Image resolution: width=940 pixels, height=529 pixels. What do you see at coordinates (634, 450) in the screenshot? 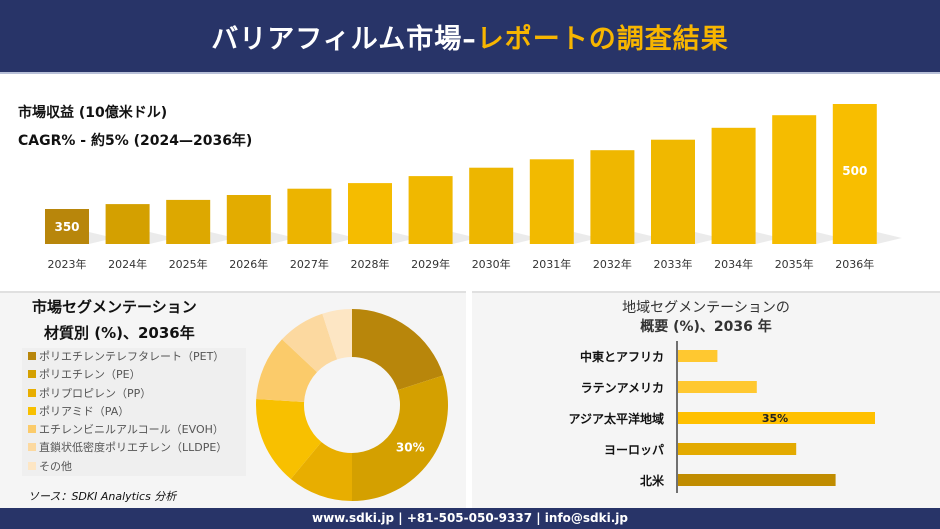
I see `region-label: ヨーロッパ` at bounding box center [634, 450].